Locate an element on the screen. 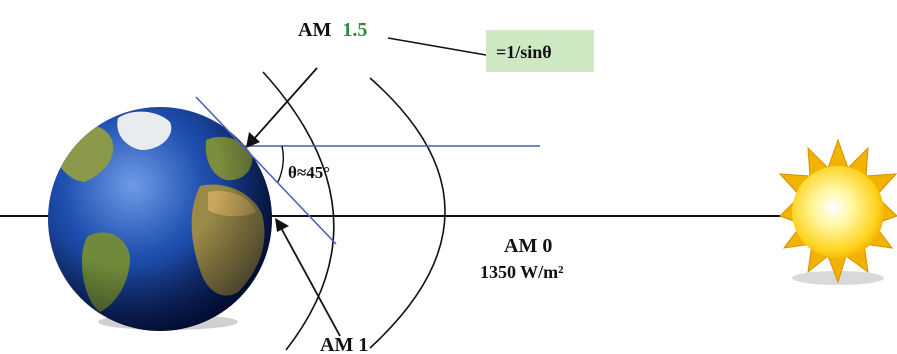 This screenshot has width=897, height=354. arc-inner is located at coordinates (298, 211).